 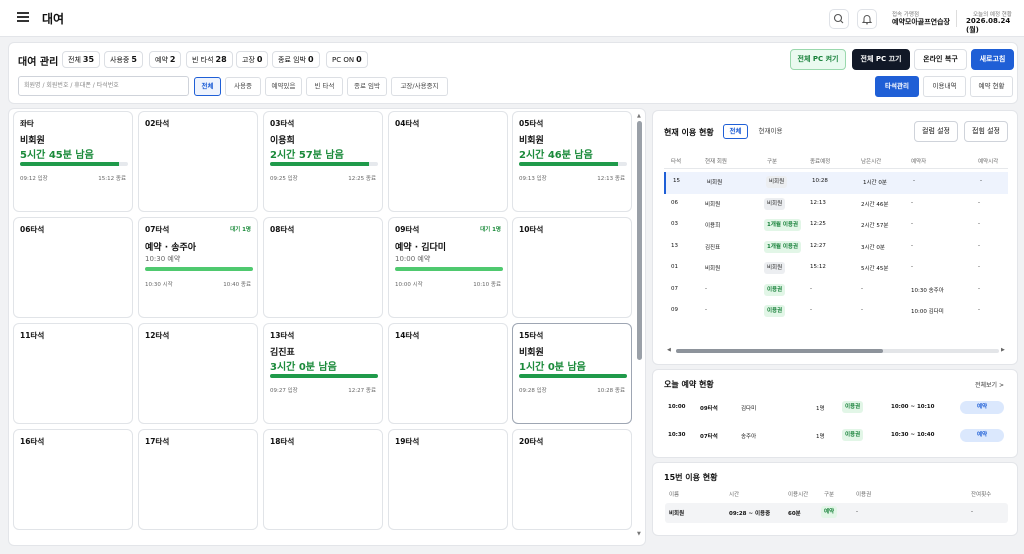 I want to click on reservation-row: 10:00 09타석 김다미 1명 이용권 10:00 ~ 10:10 예약, so click(x=836, y=409).